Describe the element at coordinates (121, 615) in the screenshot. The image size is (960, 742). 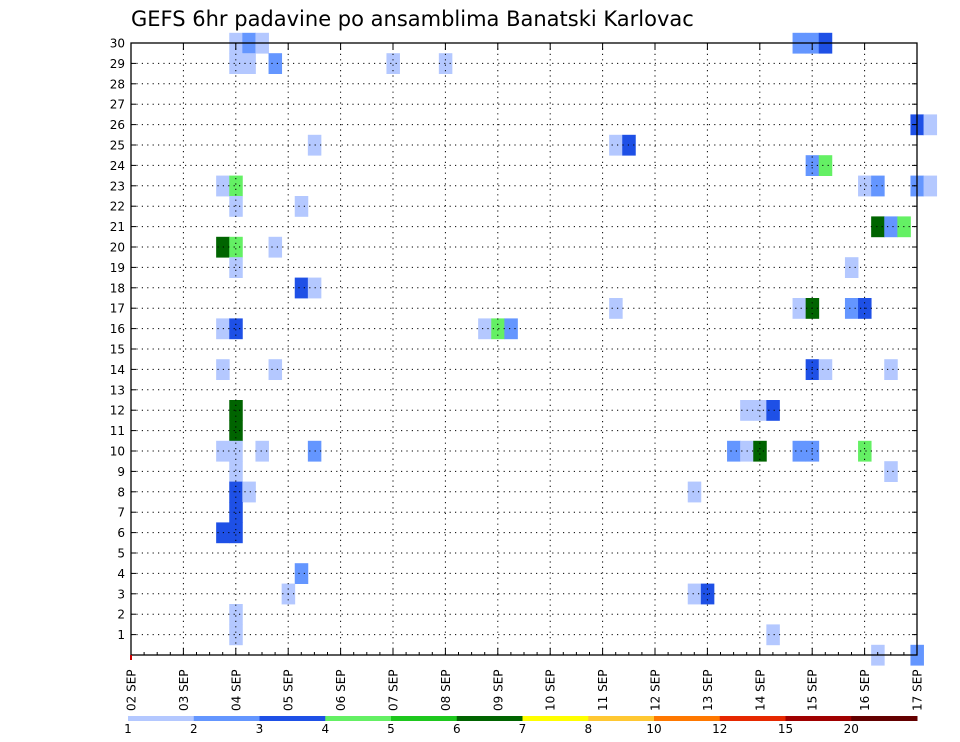
I see `y-tick-label-2: 2` at that location.